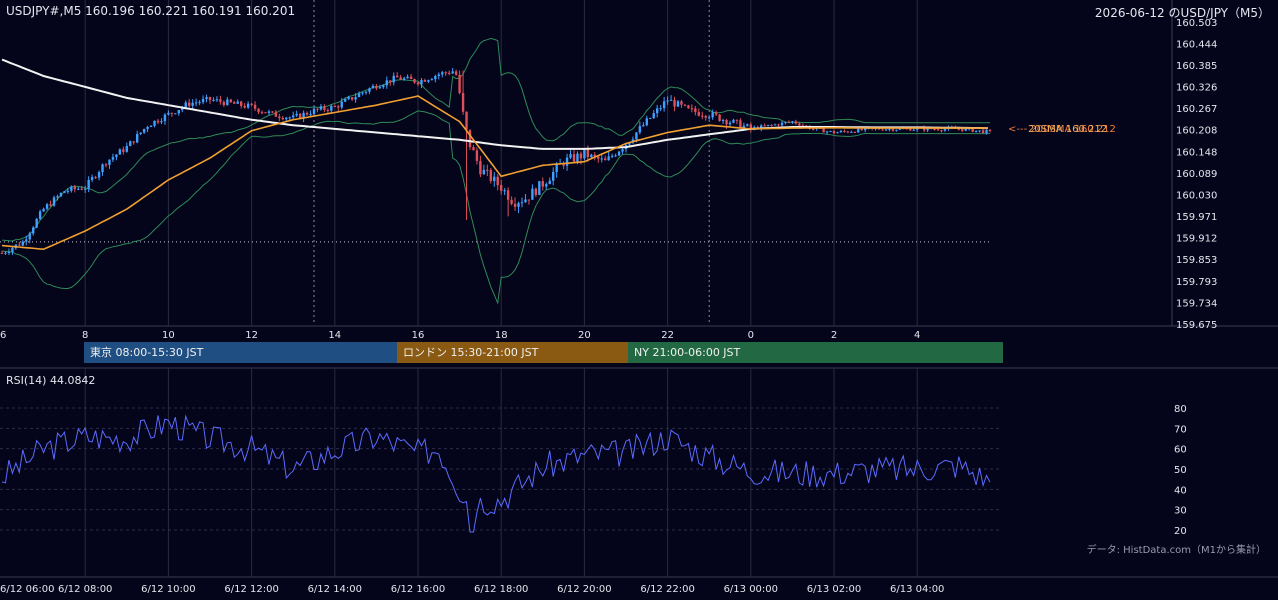  I want to click on time-tick-label: 0, so click(751, 335).